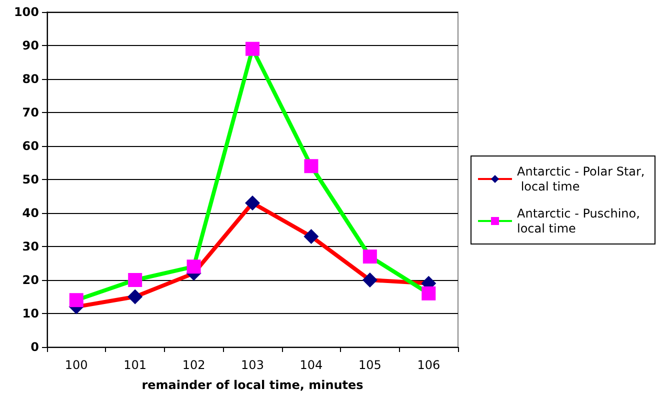 Image resolution: width=660 pixels, height=400 pixels. I want to click on y-tick-label: 80, so click(30, 79).